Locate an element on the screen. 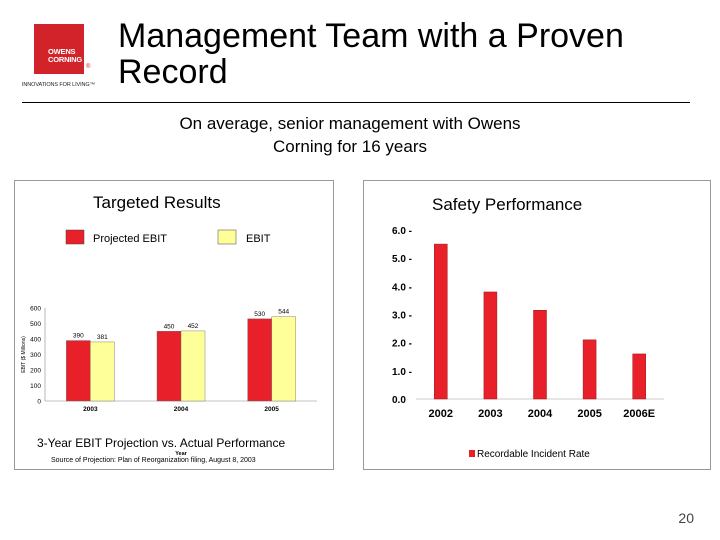  legend-projected-label: Projected EBIT is located at coordinates (130, 239).